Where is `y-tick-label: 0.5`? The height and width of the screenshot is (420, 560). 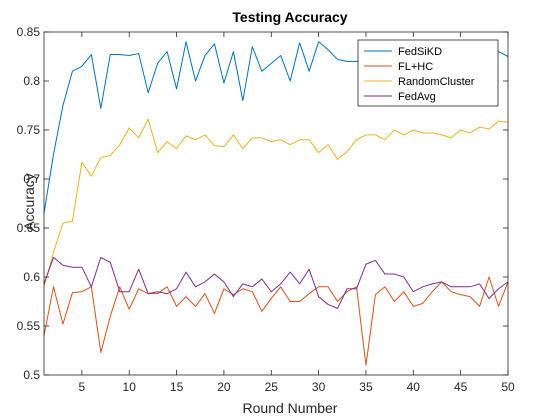 y-tick-label: 0.5 is located at coordinates (31, 375).